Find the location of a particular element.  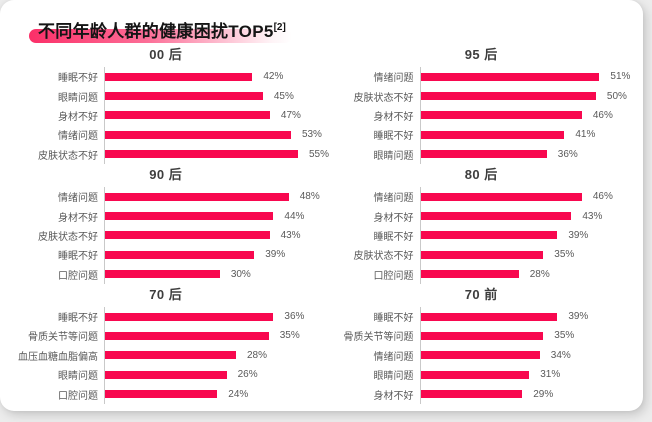

value-label: 43% is located at coordinates (290, 235).